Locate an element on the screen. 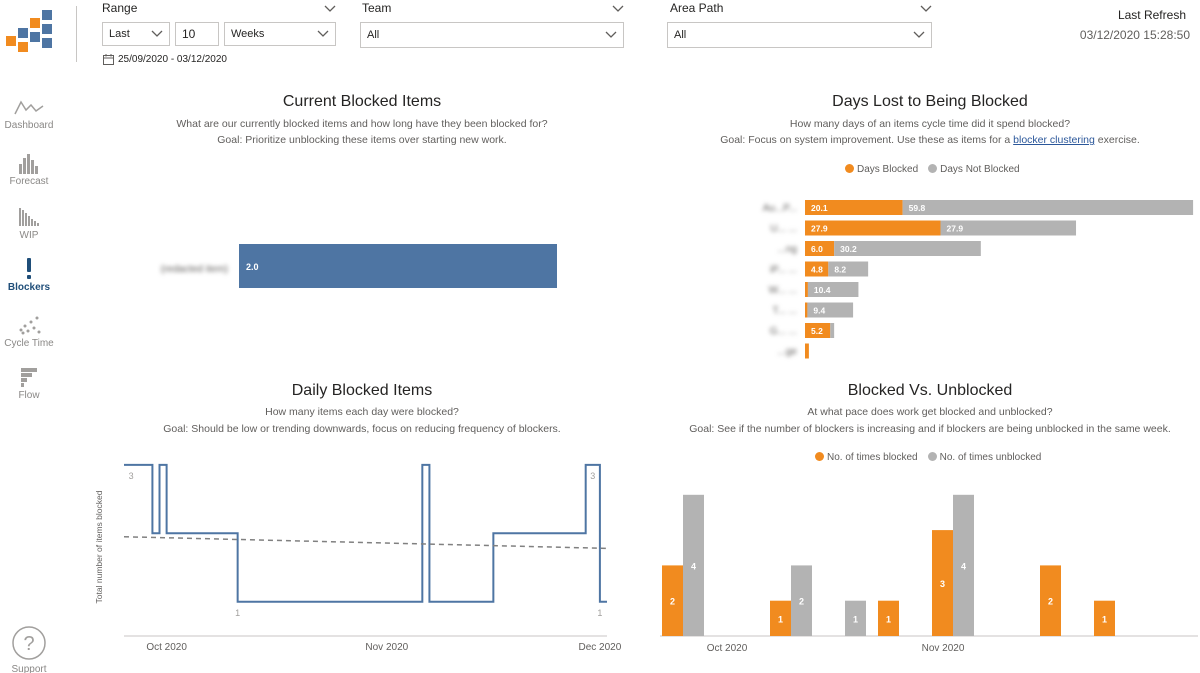 This screenshot has height=673, width=1200. calendar-icon is located at coordinates (108, 59).